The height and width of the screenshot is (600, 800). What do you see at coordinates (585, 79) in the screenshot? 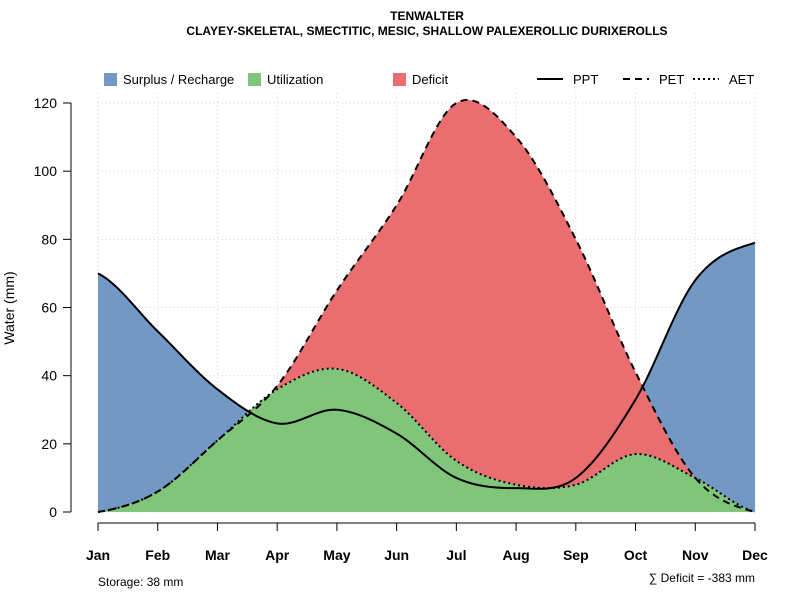
I see `legend-label: PPT` at bounding box center [585, 79].